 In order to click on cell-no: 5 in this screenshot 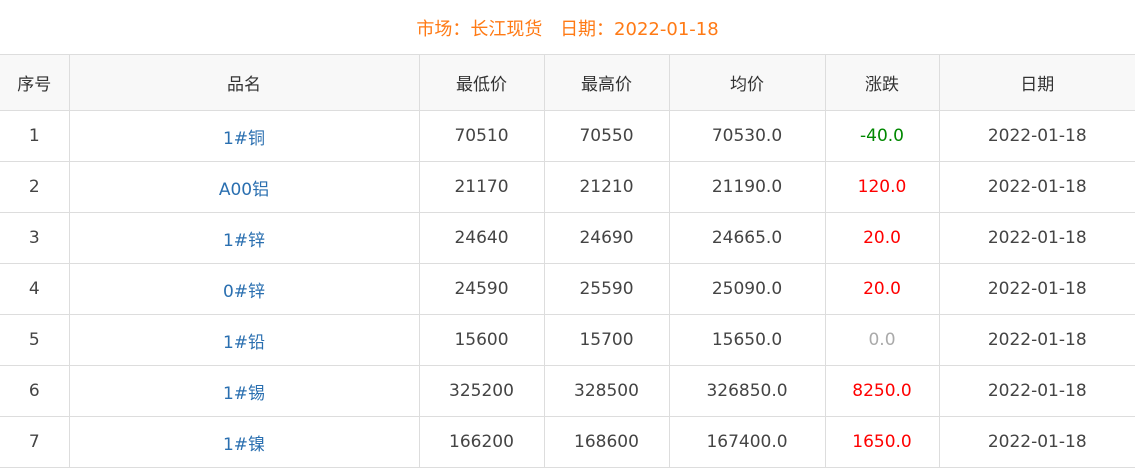, I will do `click(35, 340)`.